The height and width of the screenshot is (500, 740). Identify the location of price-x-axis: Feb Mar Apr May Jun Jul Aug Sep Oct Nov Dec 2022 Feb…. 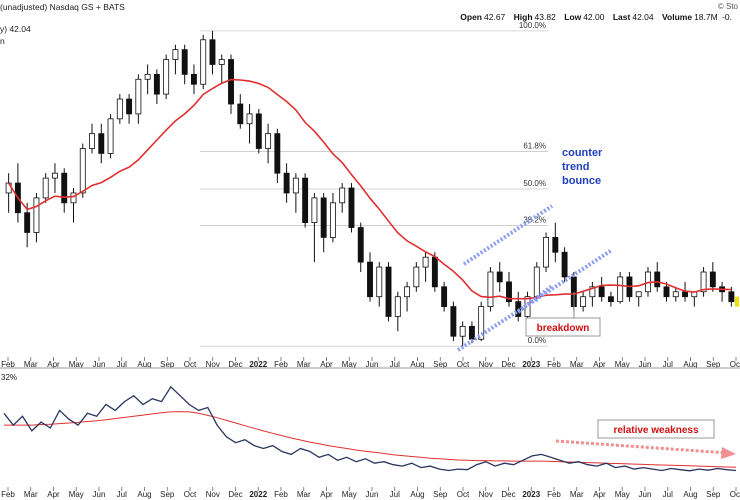
(370, 363).